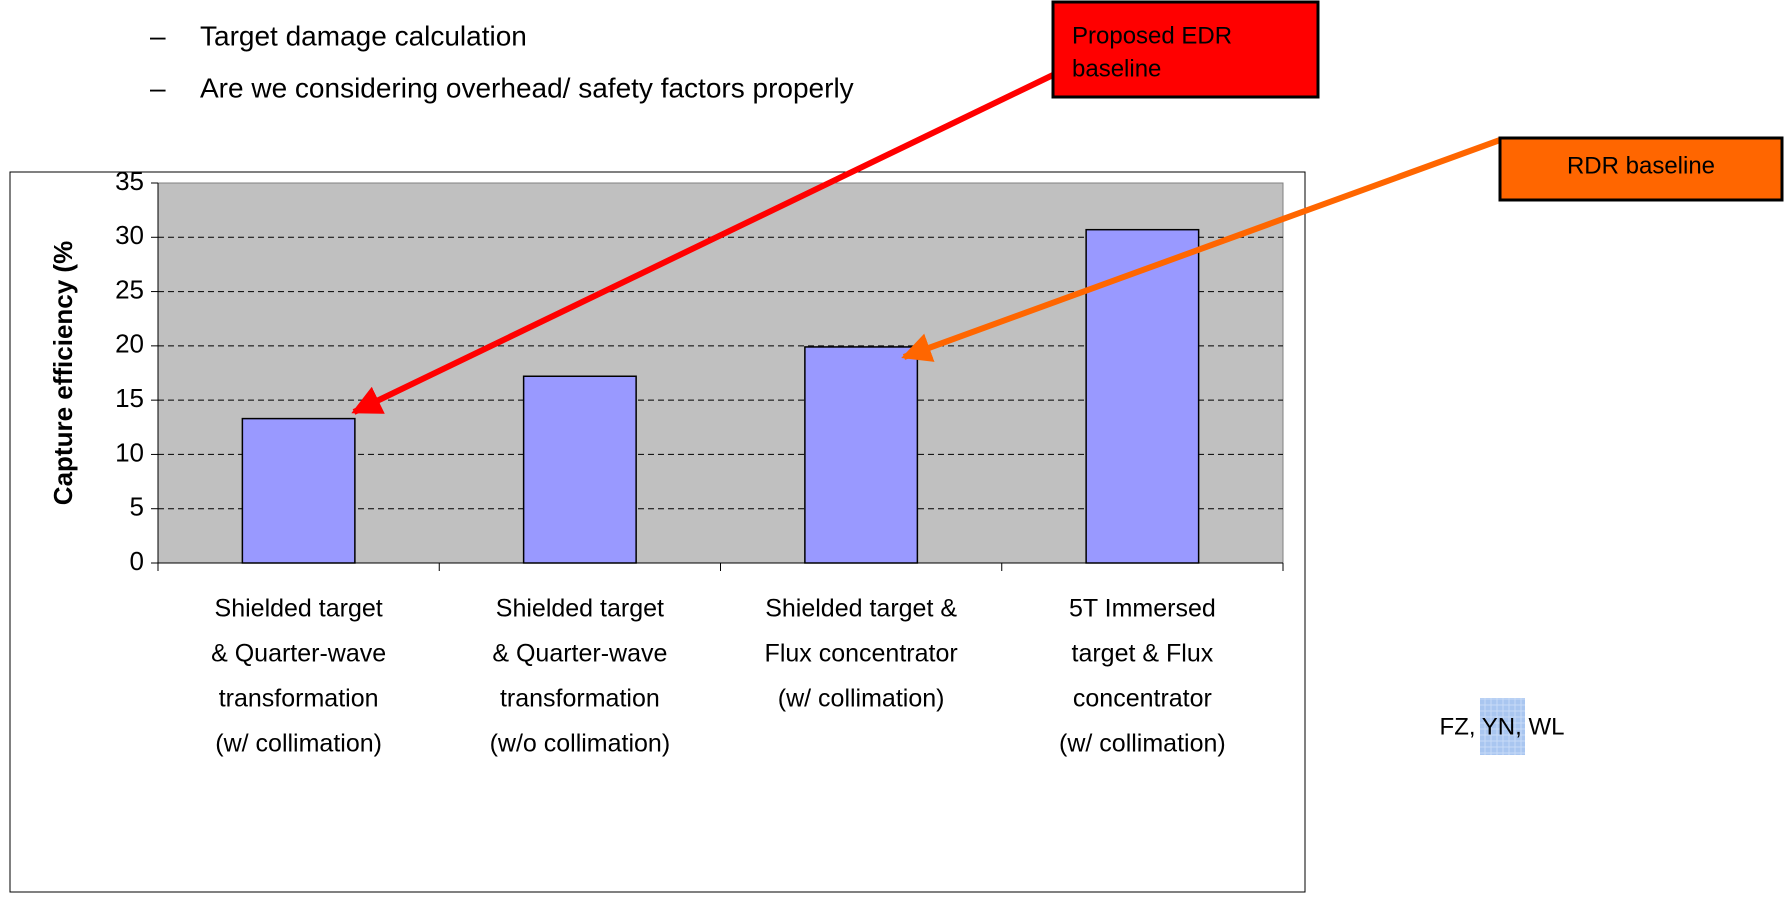 This screenshot has width=1784, height=902. I want to click on annotation: baseline, so click(1116, 68).